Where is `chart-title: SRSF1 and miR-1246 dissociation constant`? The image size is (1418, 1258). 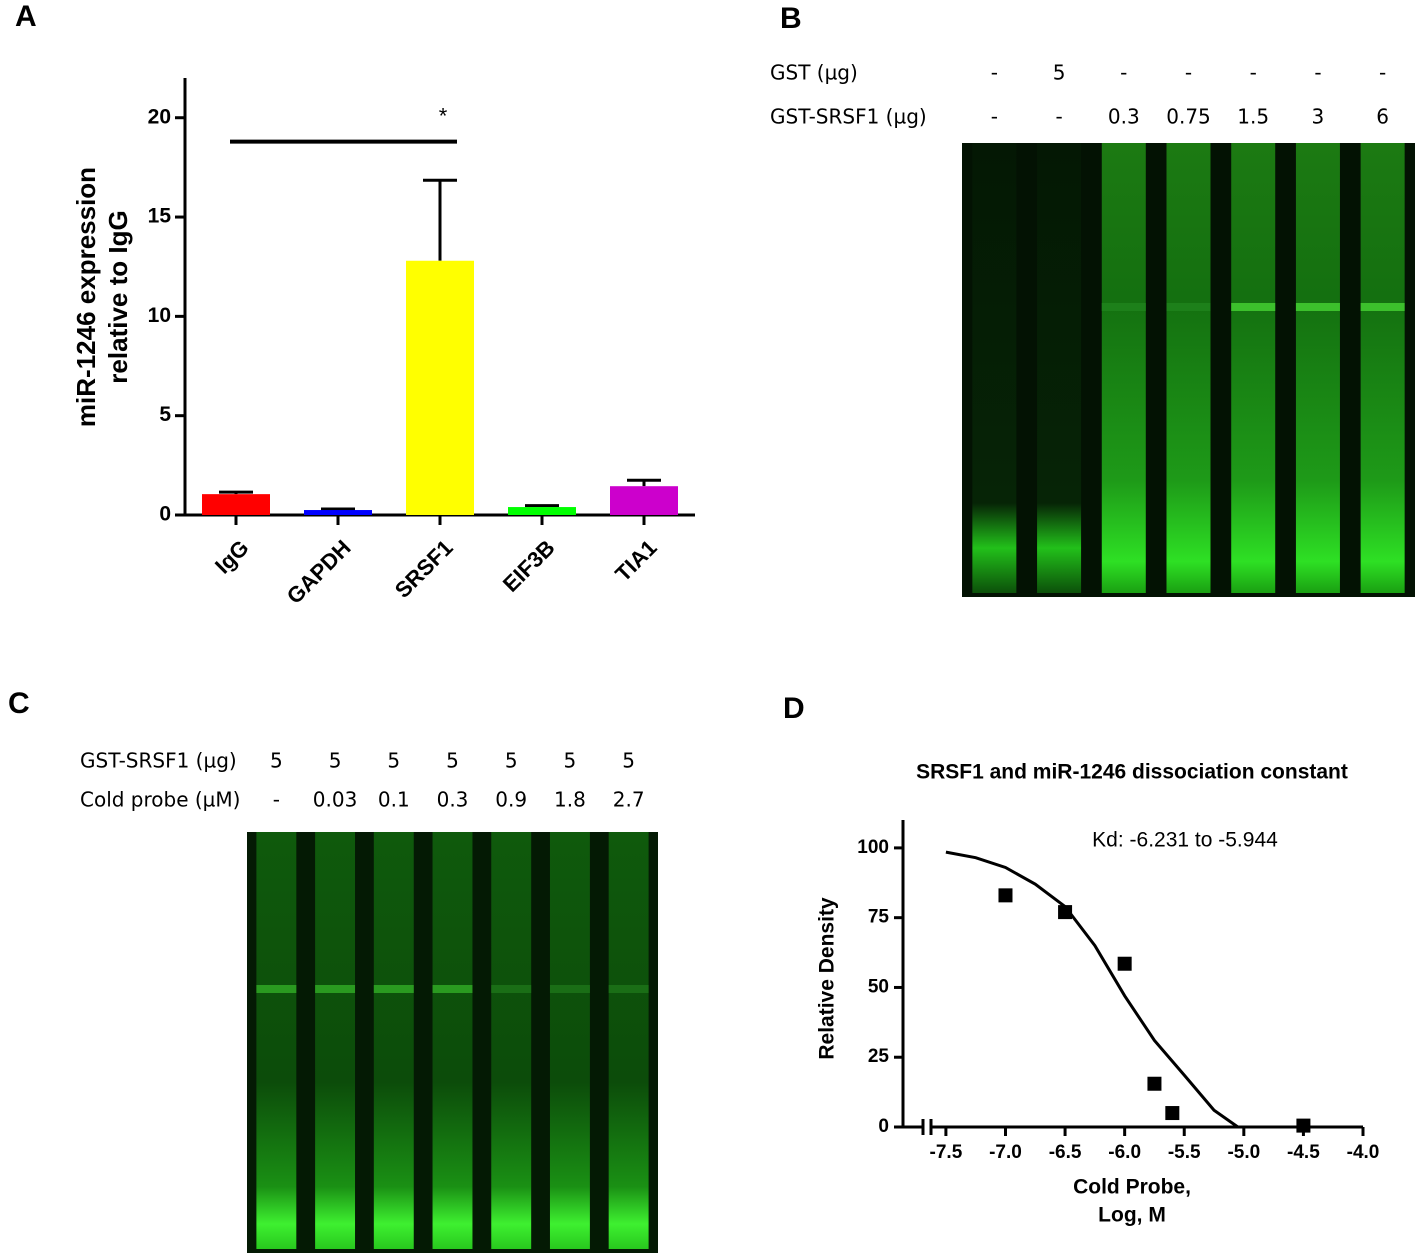 chart-title: SRSF1 and miR-1246 dissociation constant is located at coordinates (1132, 772).